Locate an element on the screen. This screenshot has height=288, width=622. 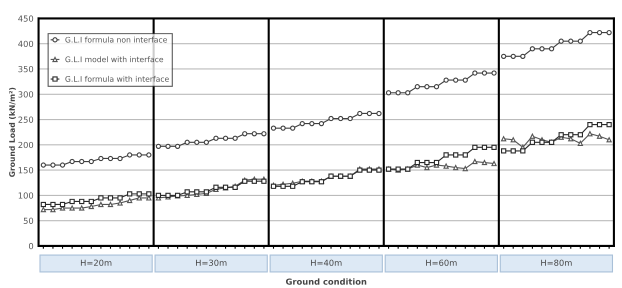
text: H=30m is located at coordinates (211, 263).